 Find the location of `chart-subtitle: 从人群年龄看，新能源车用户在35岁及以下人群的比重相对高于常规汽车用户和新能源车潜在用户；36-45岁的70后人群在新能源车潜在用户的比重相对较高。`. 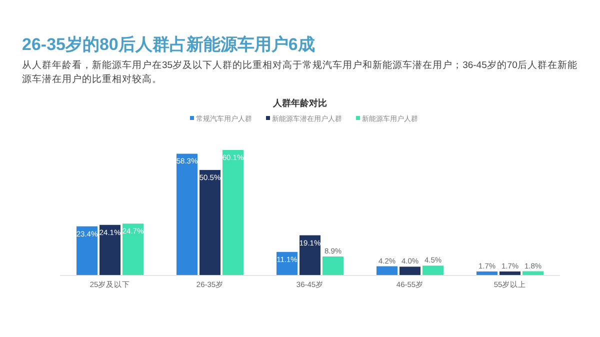

chart-subtitle: 从人群年龄看，新能源车用户在35岁及以下人群的比重相对高于常规汽车用户和新能源车潜在用户；36-45岁的70后人群在新能源车潜在用户的比重相对较高。 is located at coordinates (300, 72).